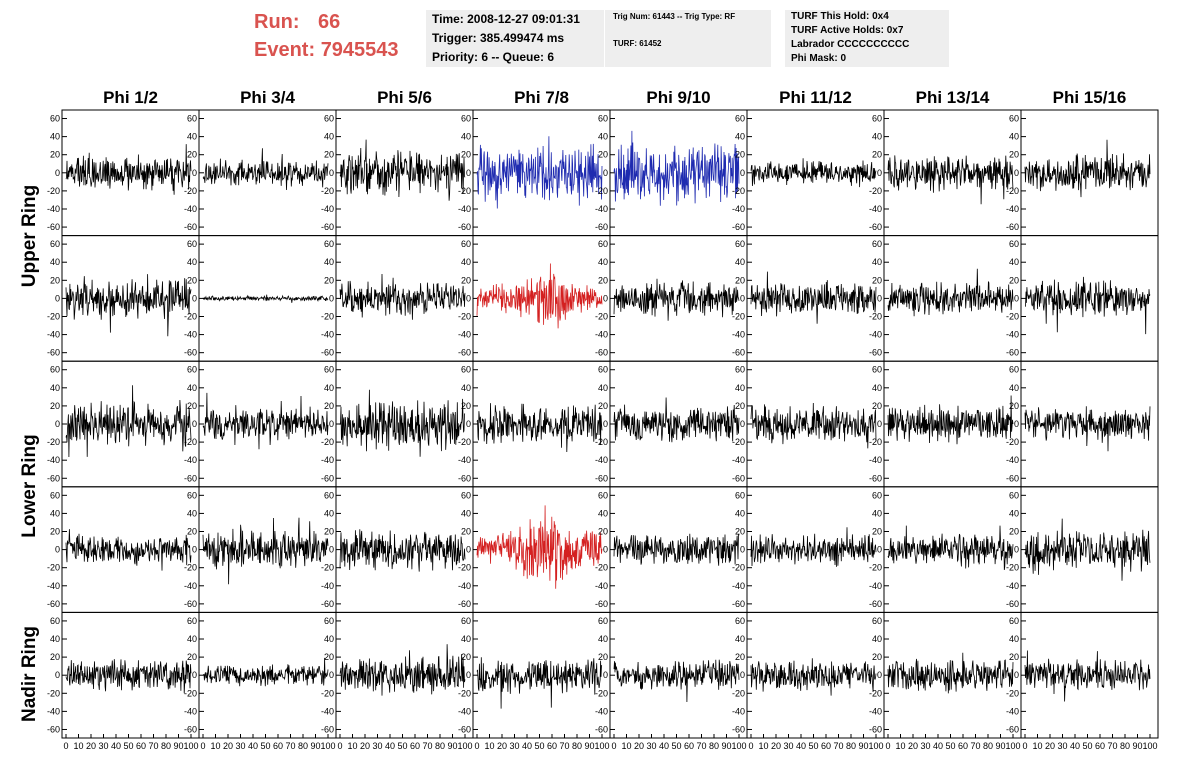  I want to click on run-event-header: Run: 66 Event: 7945543, so click(326, 36).